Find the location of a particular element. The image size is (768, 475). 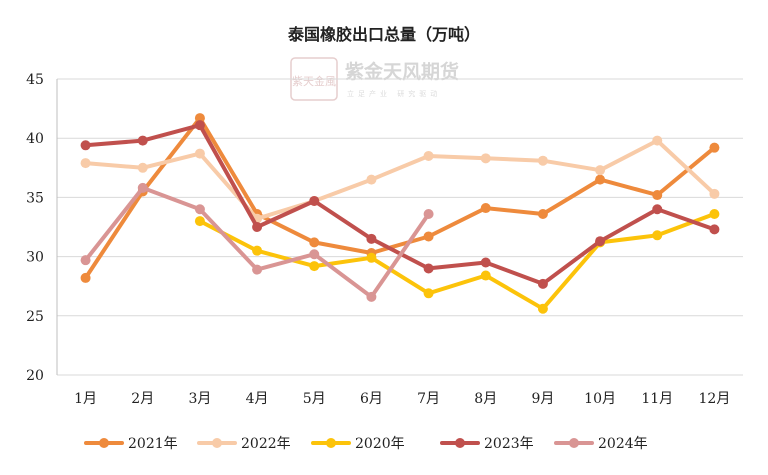

legend-item: 2022年 is located at coordinates (244, 444).